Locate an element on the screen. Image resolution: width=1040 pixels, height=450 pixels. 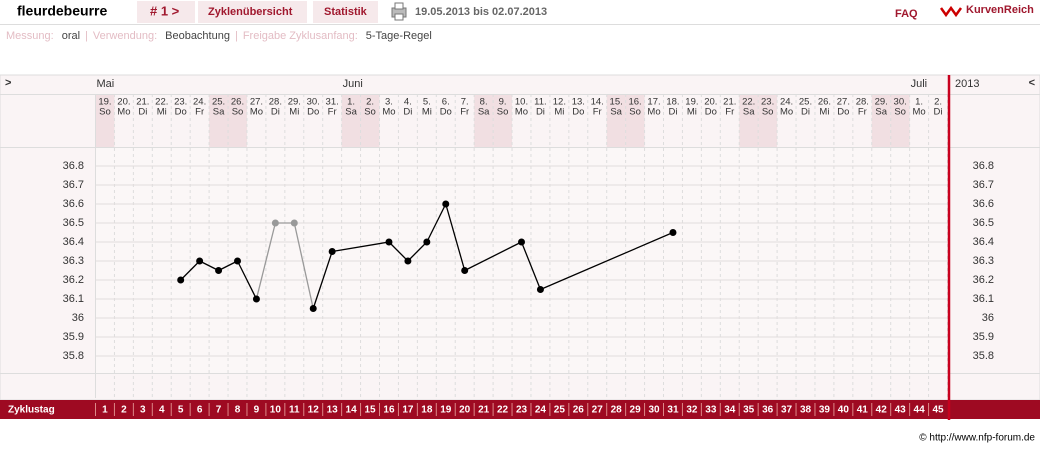
date-label: 28. is located at coordinates (275, 102).